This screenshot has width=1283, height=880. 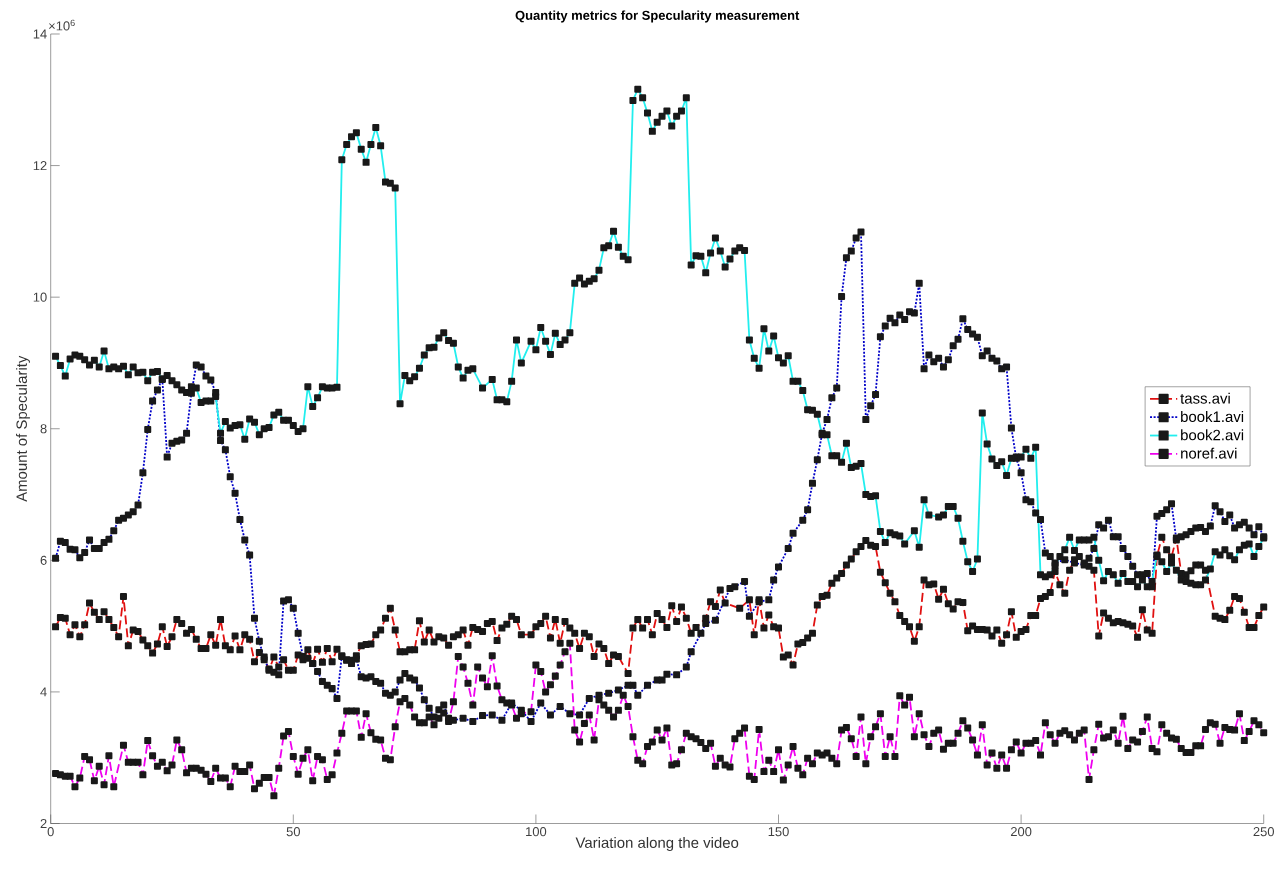 What do you see at coordinates (40, 34) in the screenshot?
I see `y-tick-label: 14` at bounding box center [40, 34].